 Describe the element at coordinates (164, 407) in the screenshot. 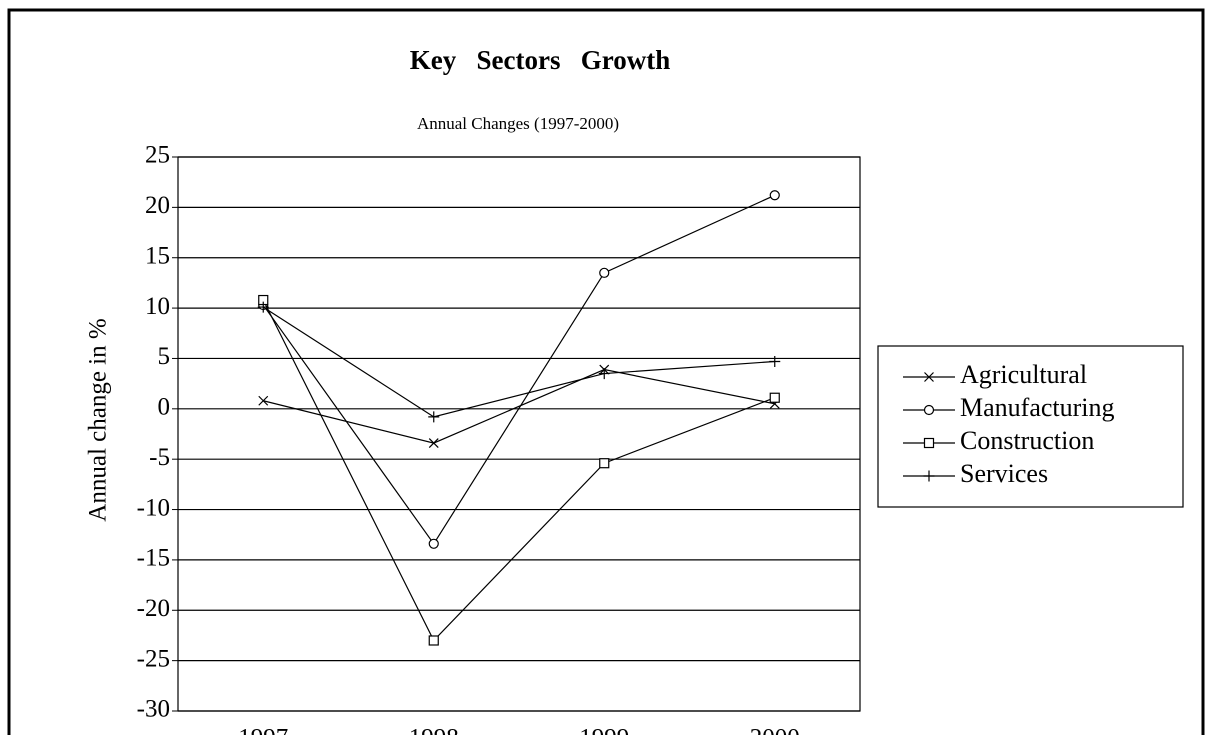

I see `y-tick-label: 0` at that location.